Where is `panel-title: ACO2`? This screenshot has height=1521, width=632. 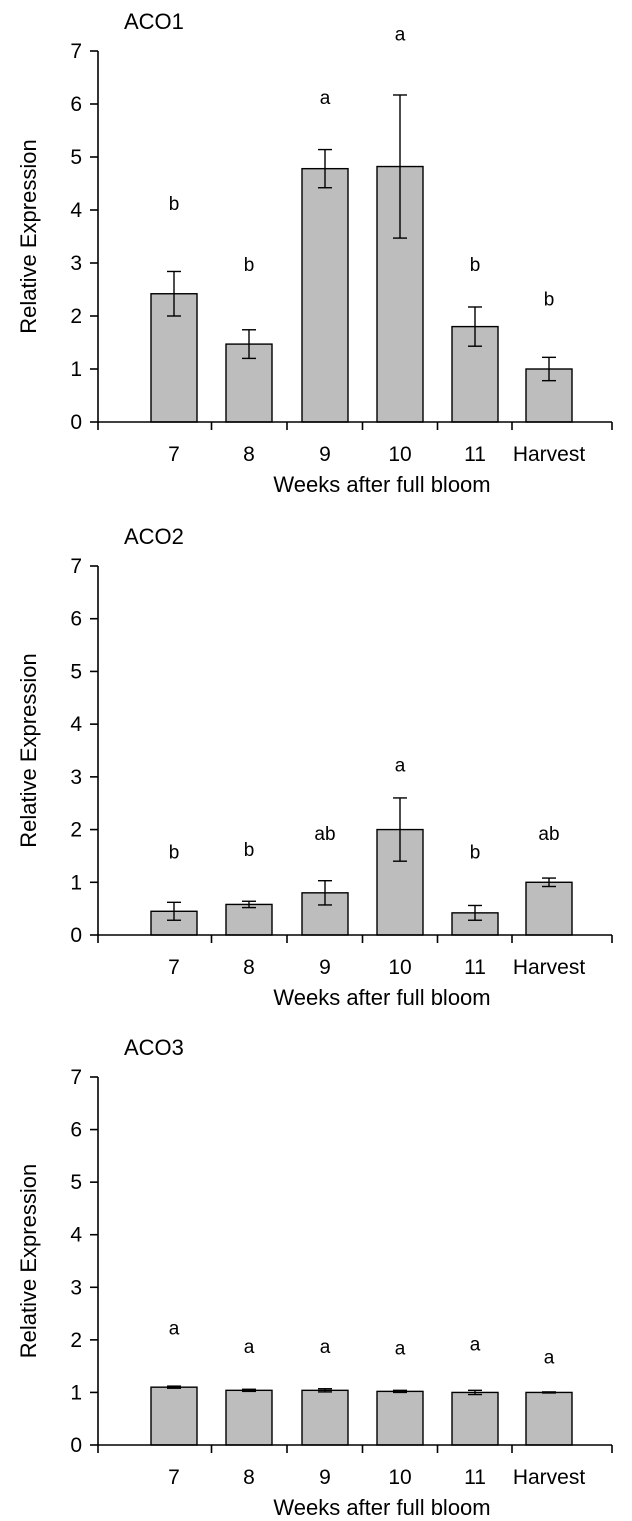
panel-title: ACO2 is located at coordinates (154, 536).